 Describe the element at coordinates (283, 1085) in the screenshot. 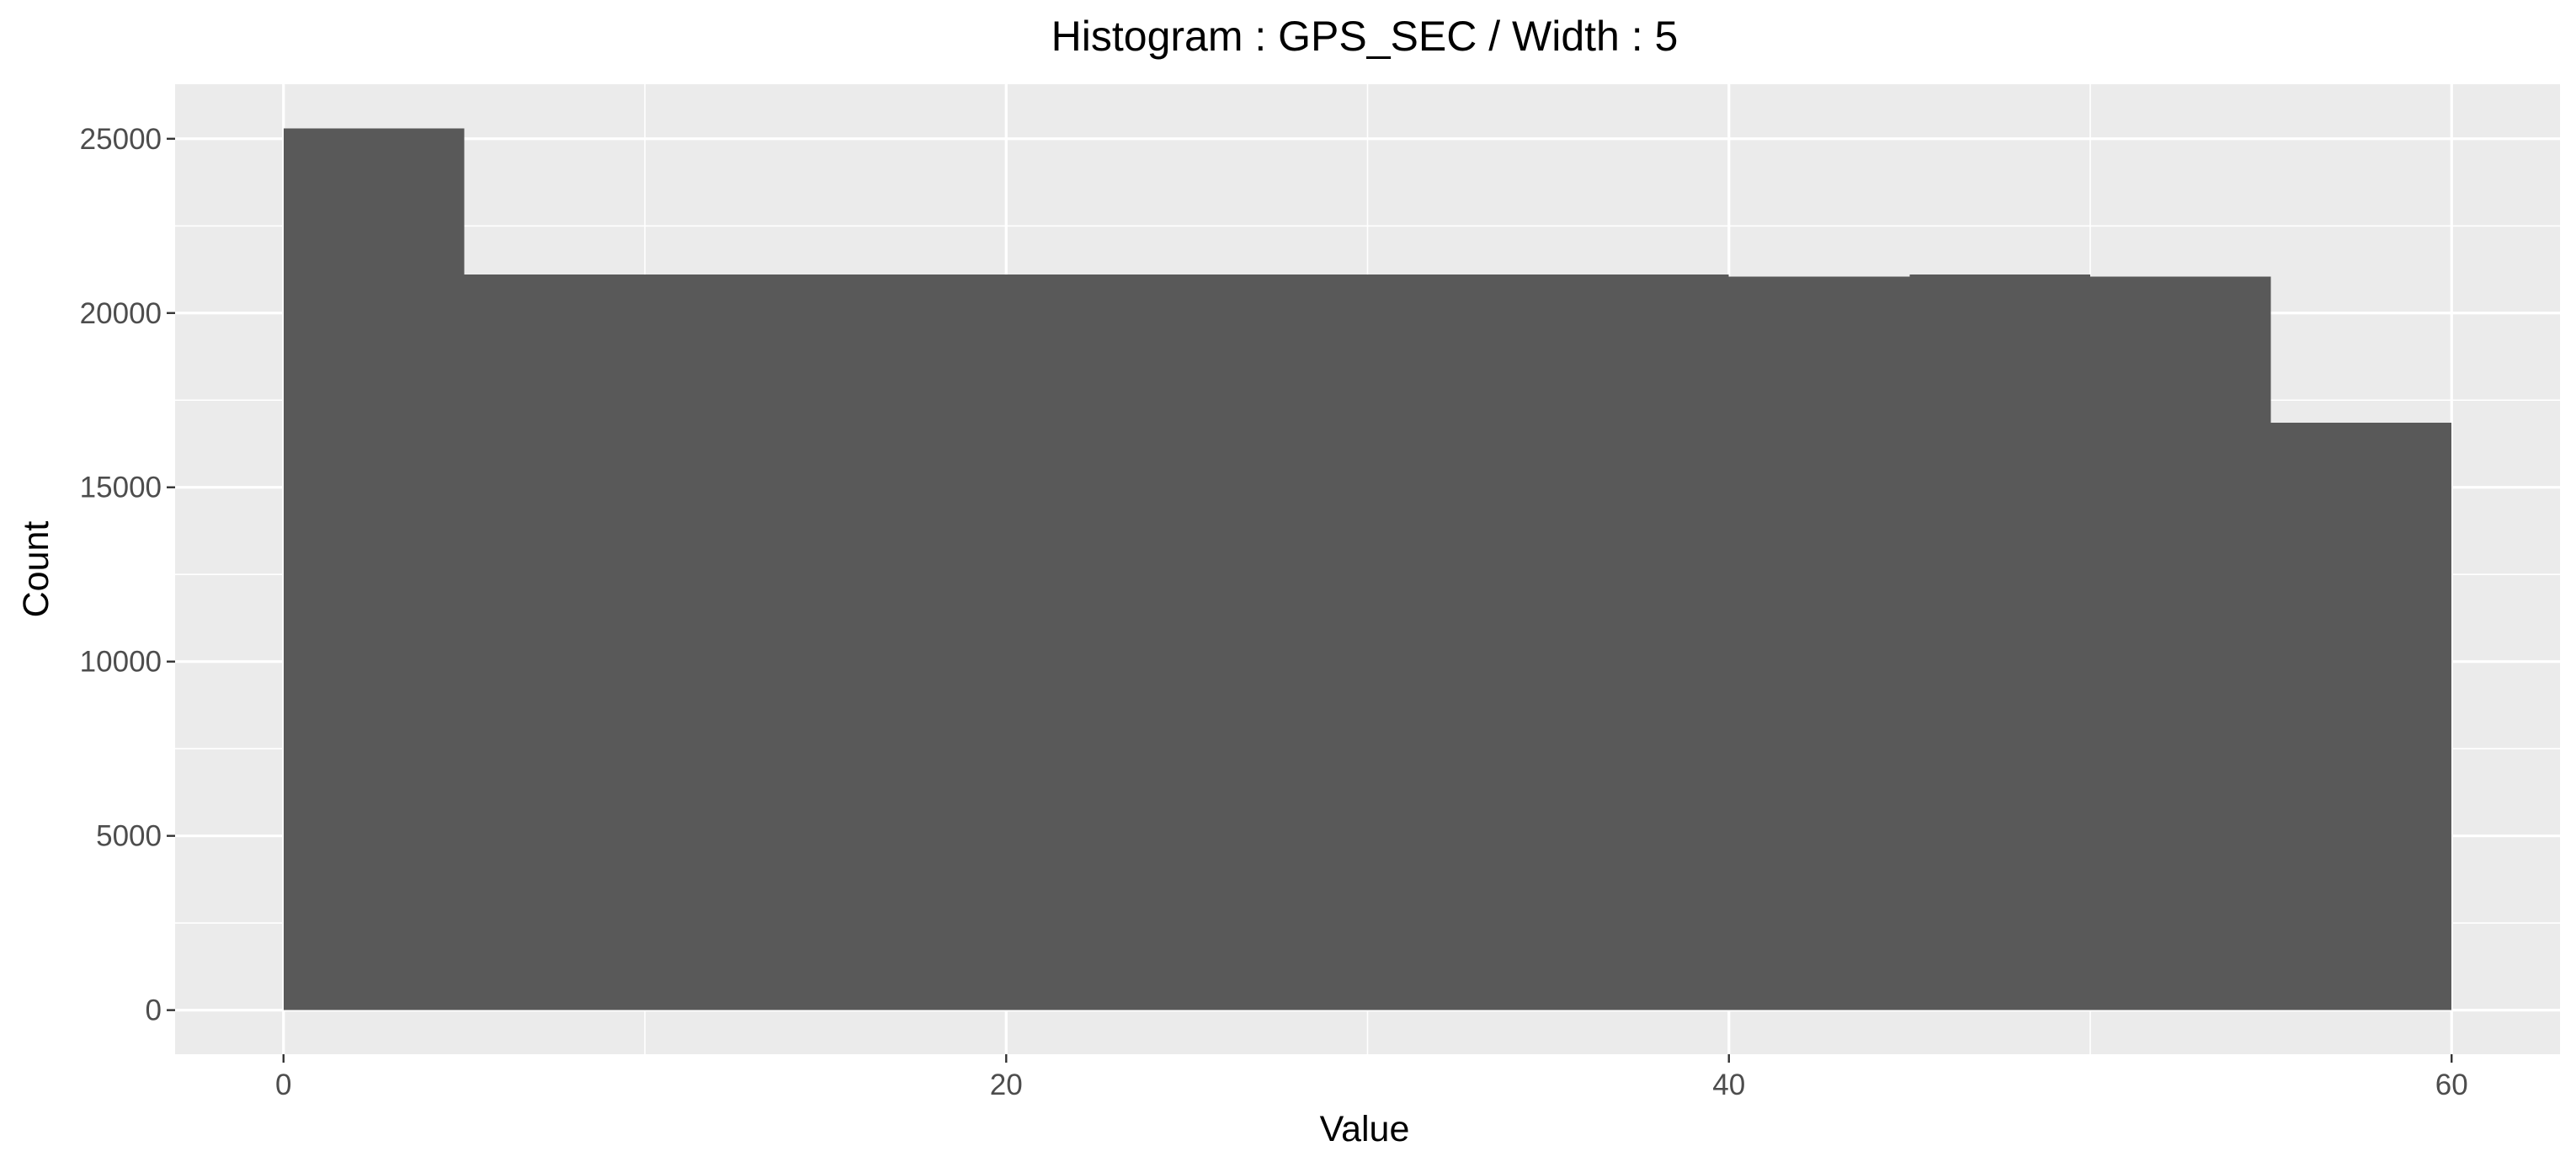

I see `x-tick-label: 0` at that location.